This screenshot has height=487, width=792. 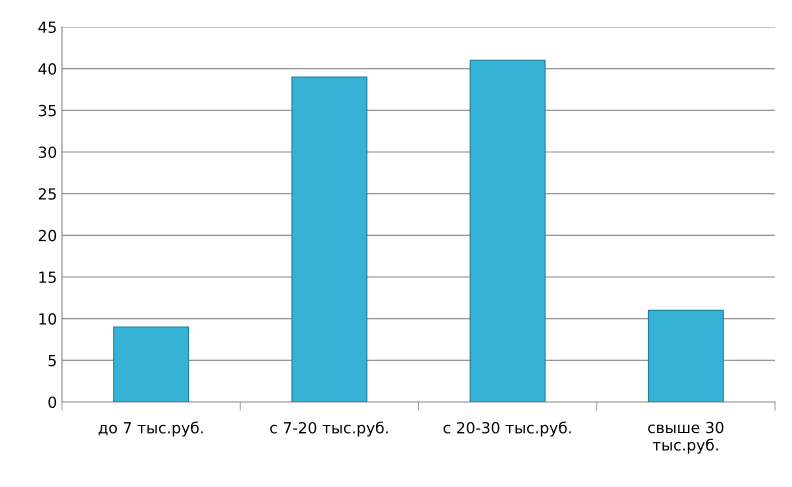 What do you see at coordinates (47, 236) in the screenshot?
I see `y-tick-label: 20` at bounding box center [47, 236].